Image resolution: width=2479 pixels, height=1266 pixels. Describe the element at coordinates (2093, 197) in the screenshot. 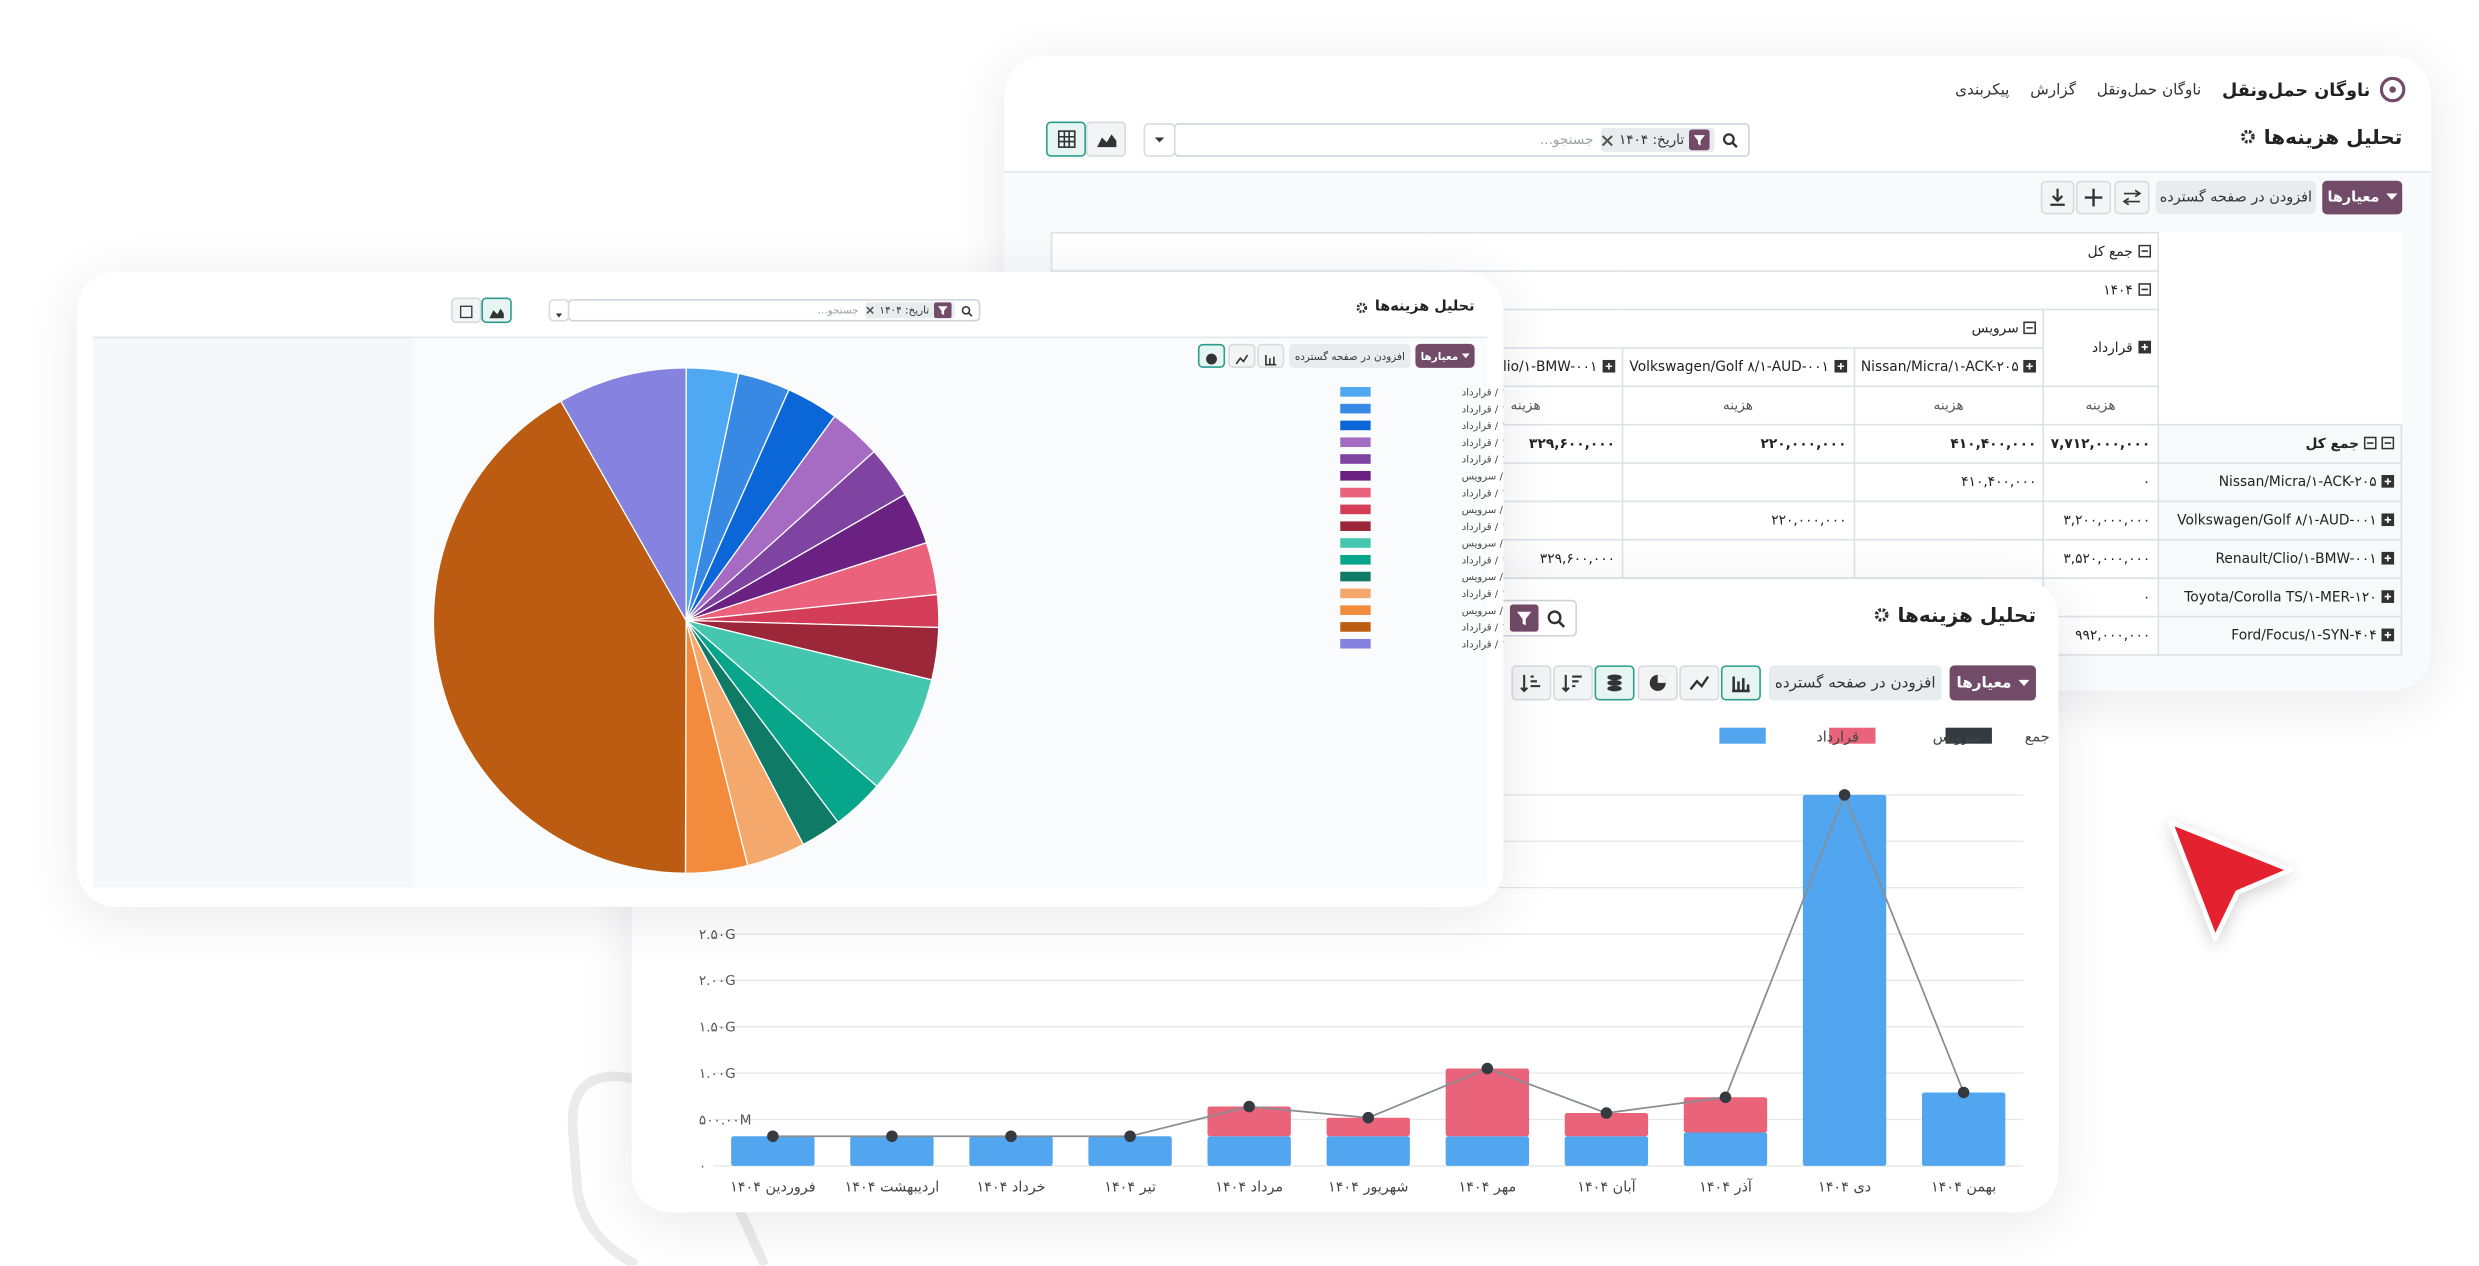

I see `expand-all` at that location.